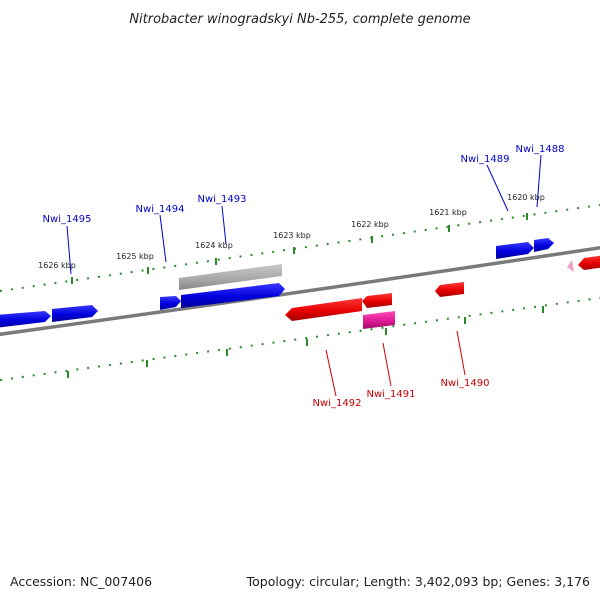 The image size is (600, 600). I want to click on gene-label-nwi-1490: Nwi_1490, so click(465, 383).